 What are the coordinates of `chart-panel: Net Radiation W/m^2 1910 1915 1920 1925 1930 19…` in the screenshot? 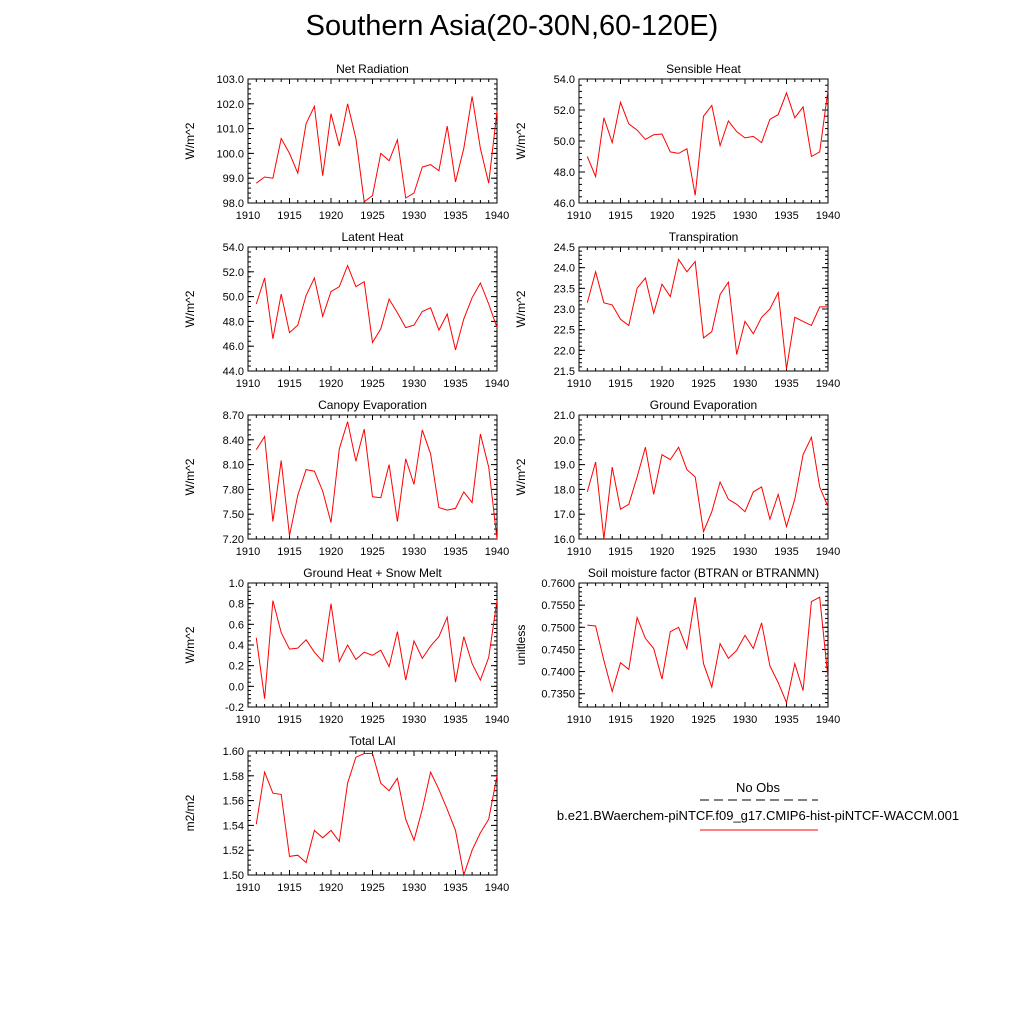 It's located at (346, 142).